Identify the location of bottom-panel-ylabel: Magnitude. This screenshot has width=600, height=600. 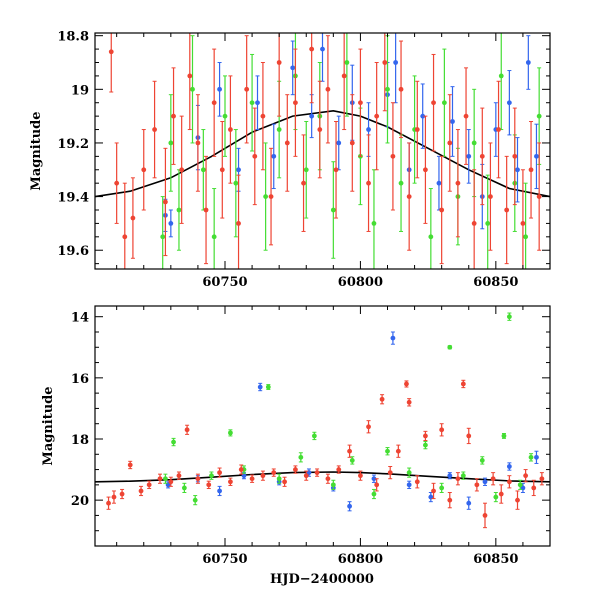
(48, 425).